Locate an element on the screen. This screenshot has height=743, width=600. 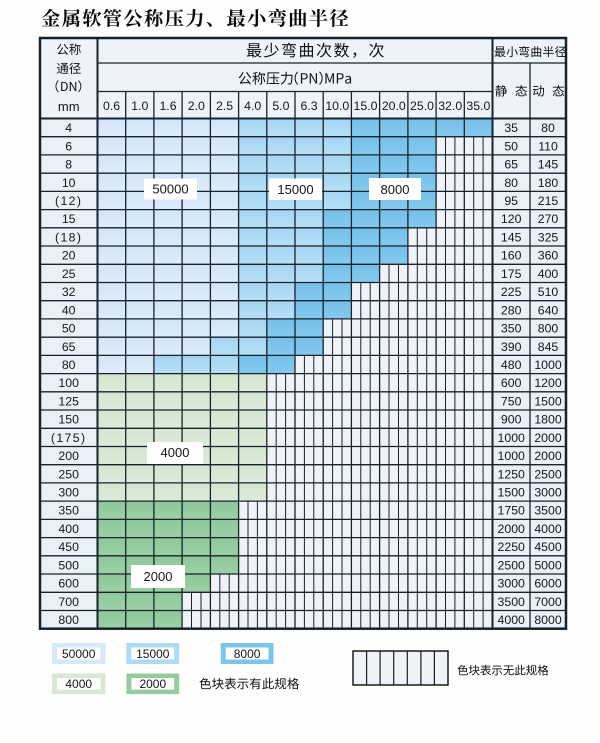
svg-text: 640 is located at coordinates (548, 310).